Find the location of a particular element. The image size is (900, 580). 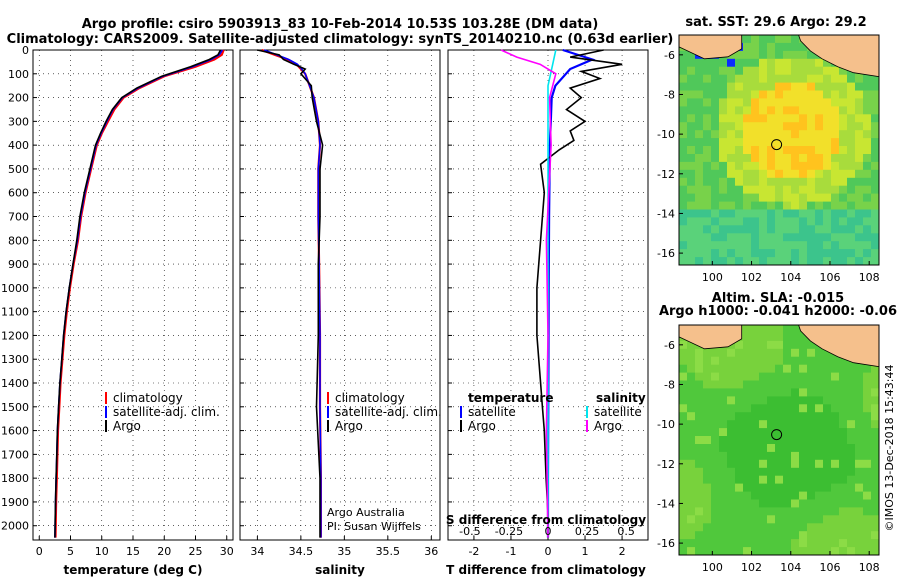

salinity-legend: climatology satellite-adj. clim. Argo is located at coordinates (384, 412).